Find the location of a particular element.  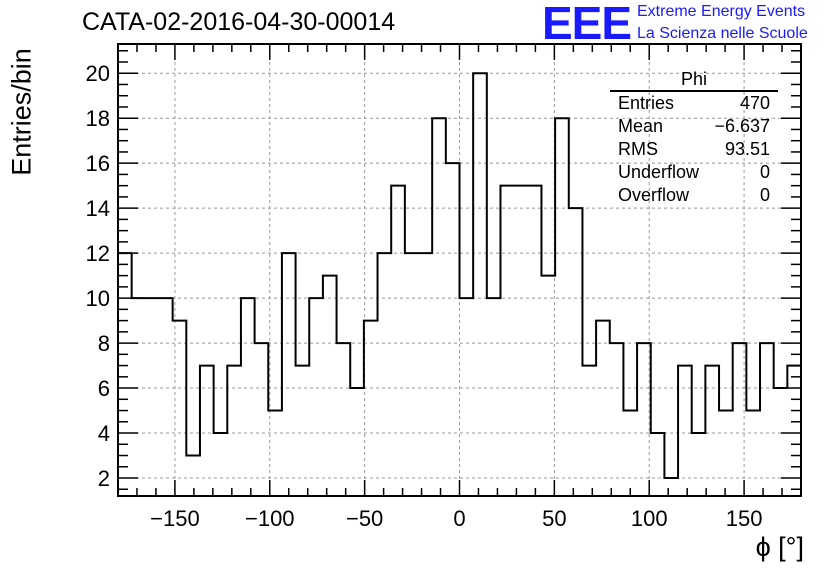

stats-row-overflow: Overflow 0 is located at coordinates (694, 195).